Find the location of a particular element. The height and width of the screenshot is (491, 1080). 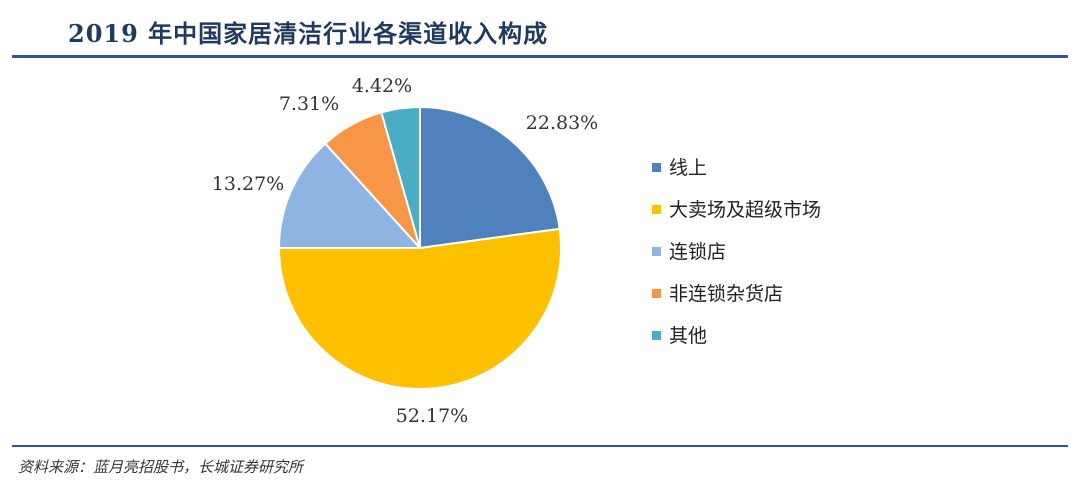

legend-label-4: 非连锁杂货店 is located at coordinates (726, 294).